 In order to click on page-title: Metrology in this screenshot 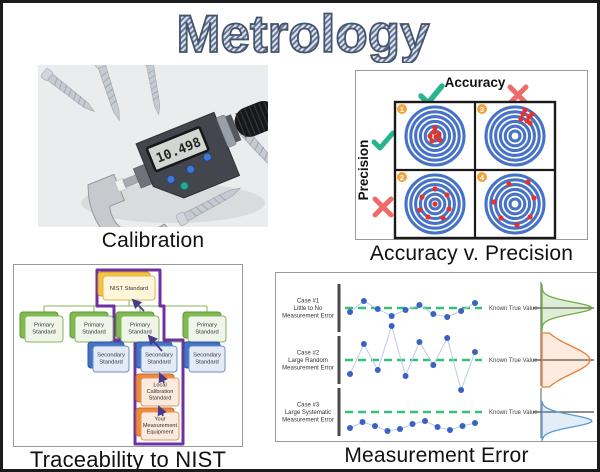, I will do `click(303, 34)`.